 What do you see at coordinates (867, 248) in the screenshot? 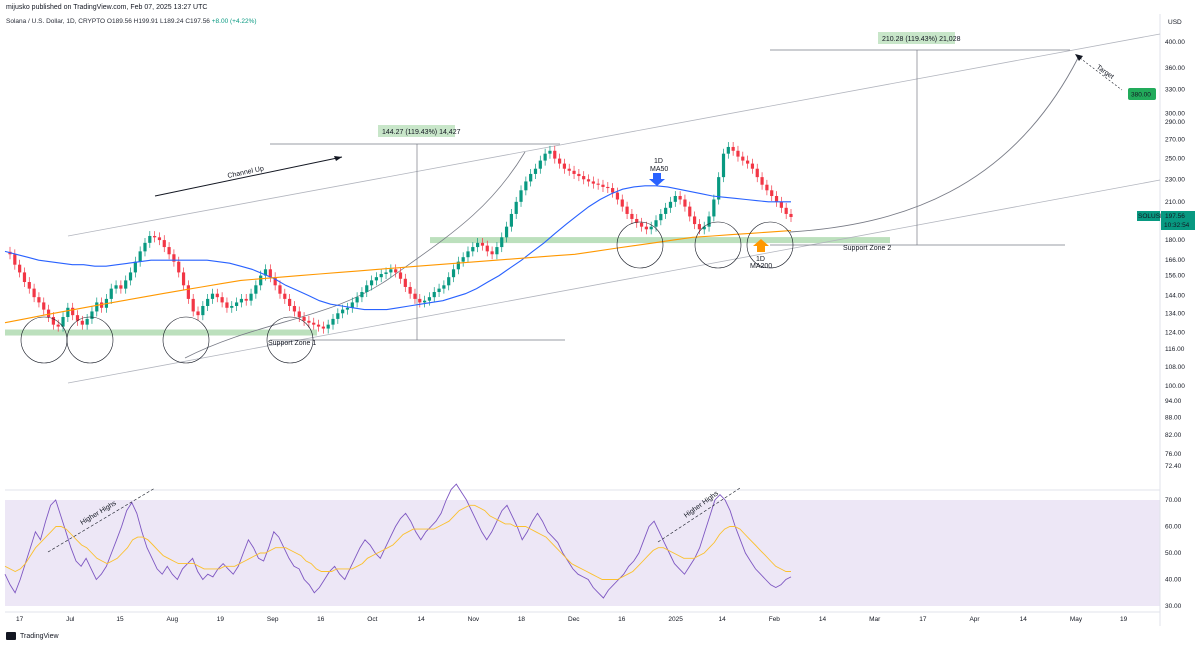
I see `support-zone-2-label: Support Zone 2` at bounding box center [867, 248].